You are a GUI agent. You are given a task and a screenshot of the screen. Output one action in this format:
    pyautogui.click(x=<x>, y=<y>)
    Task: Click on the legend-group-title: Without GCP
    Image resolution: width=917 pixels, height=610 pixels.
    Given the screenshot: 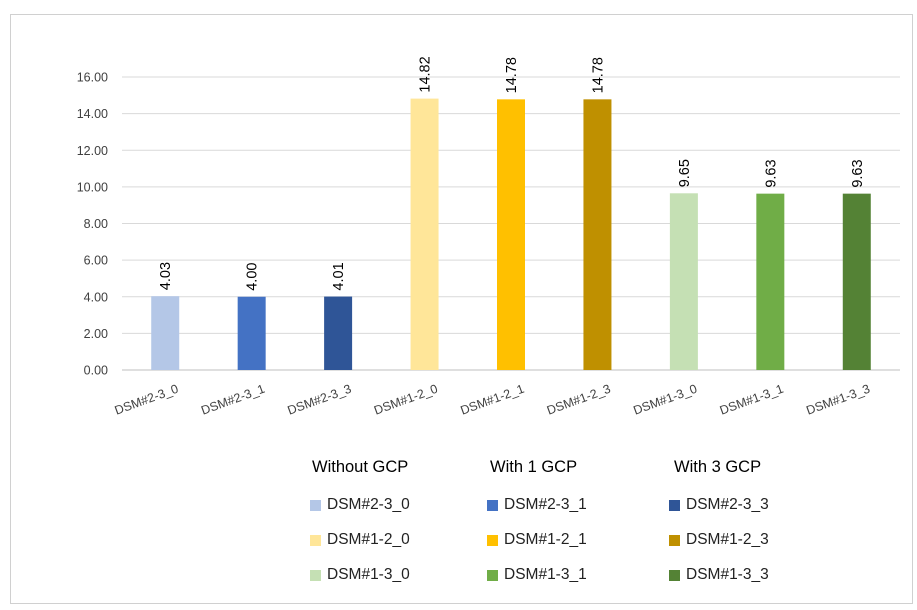 What is the action you would take?
    pyautogui.click(x=360, y=467)
    